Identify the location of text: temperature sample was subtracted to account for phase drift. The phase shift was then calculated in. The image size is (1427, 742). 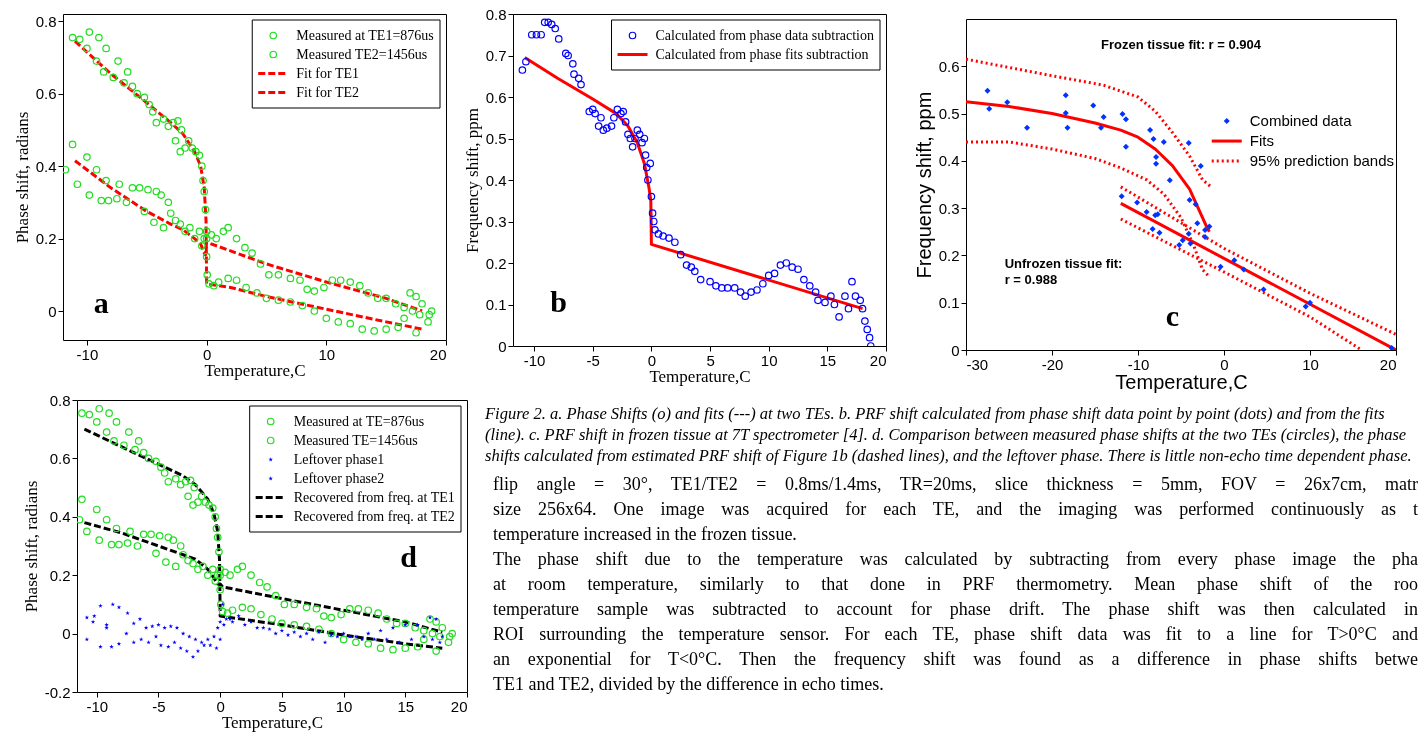
(955, 609).